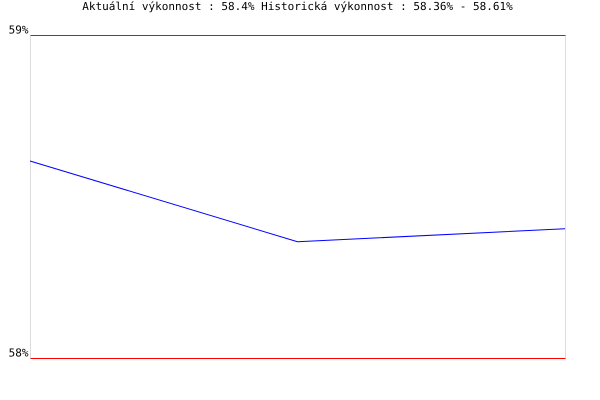  What do you see at coordinates (18, 30) in the screenshot?
I see `y-tick-label: 59%` at bounding box center [18, 30].